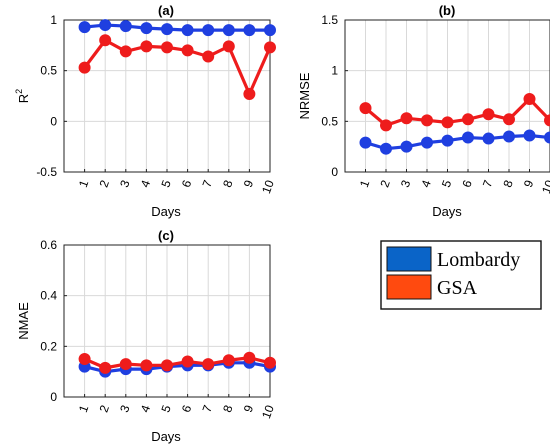  I want to click on x-tick-label: 6, so click(187, 183).